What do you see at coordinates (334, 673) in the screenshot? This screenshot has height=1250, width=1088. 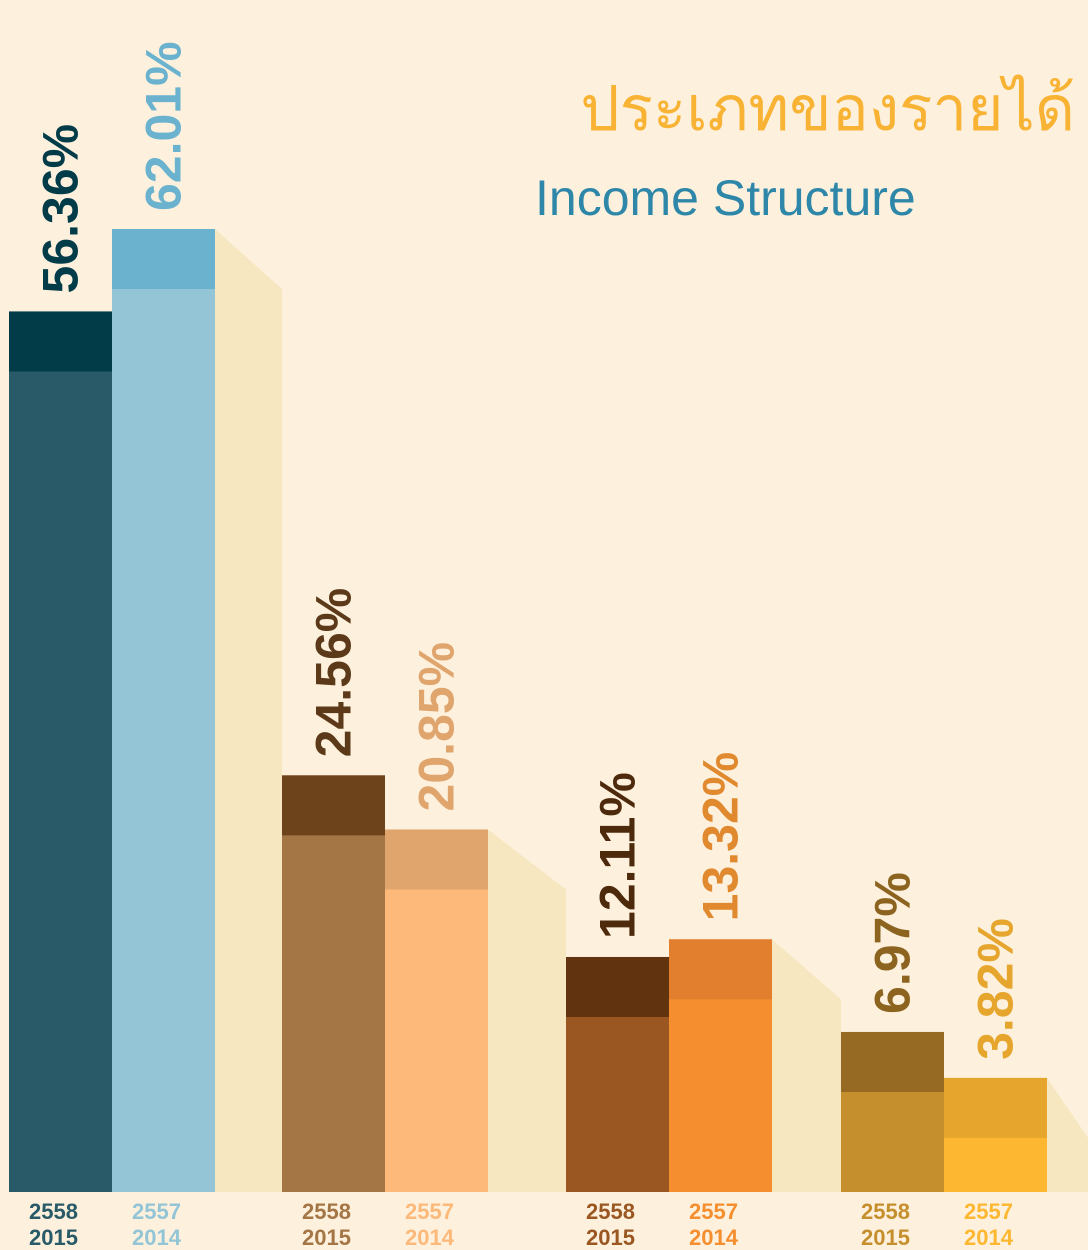 I see `value-label: 24.56%` at bounding box center [334, 673].